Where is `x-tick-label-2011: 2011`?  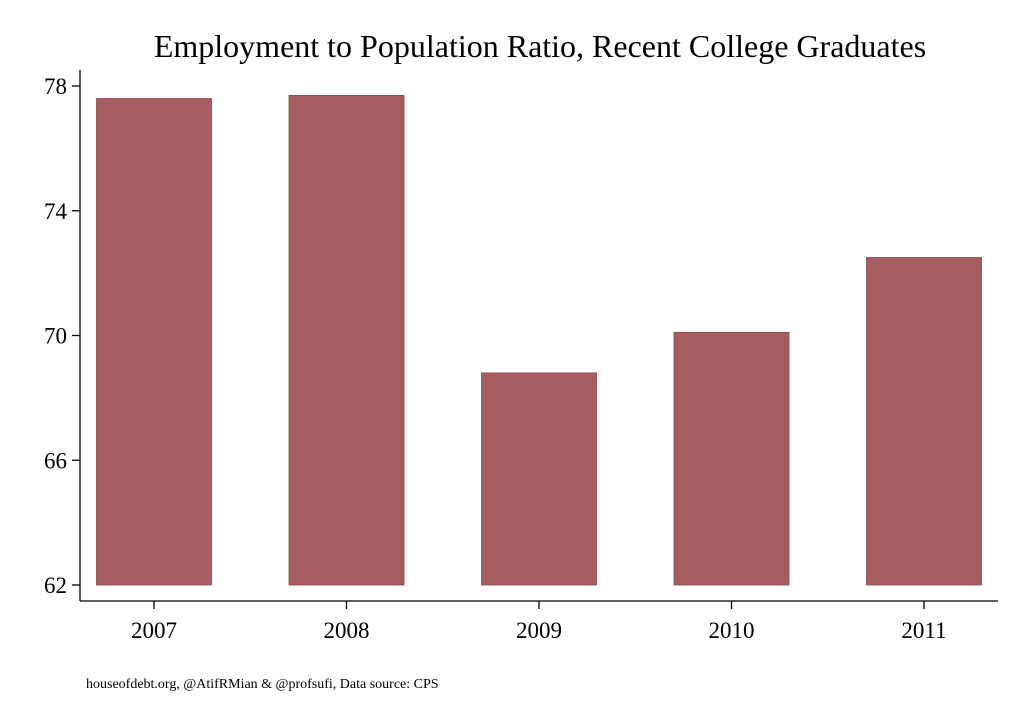 x-tick-label-2011: 2011 is located at coordinates (923, 630).